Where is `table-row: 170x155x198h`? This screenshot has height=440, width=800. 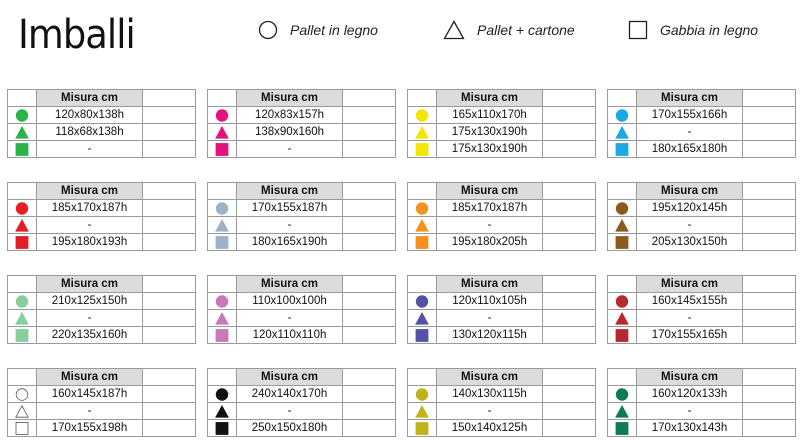
table-row: 170x155x198h is located at coordinates (101, 428).